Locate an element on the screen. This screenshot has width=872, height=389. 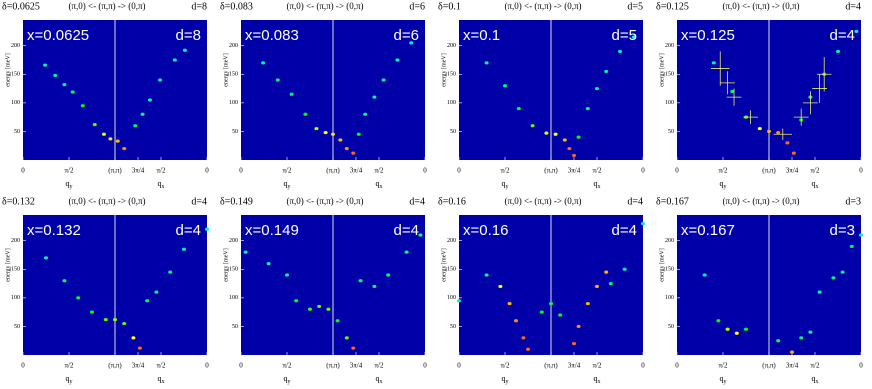
panel-title: δ=0.149 is located at coordinates (236, 201).